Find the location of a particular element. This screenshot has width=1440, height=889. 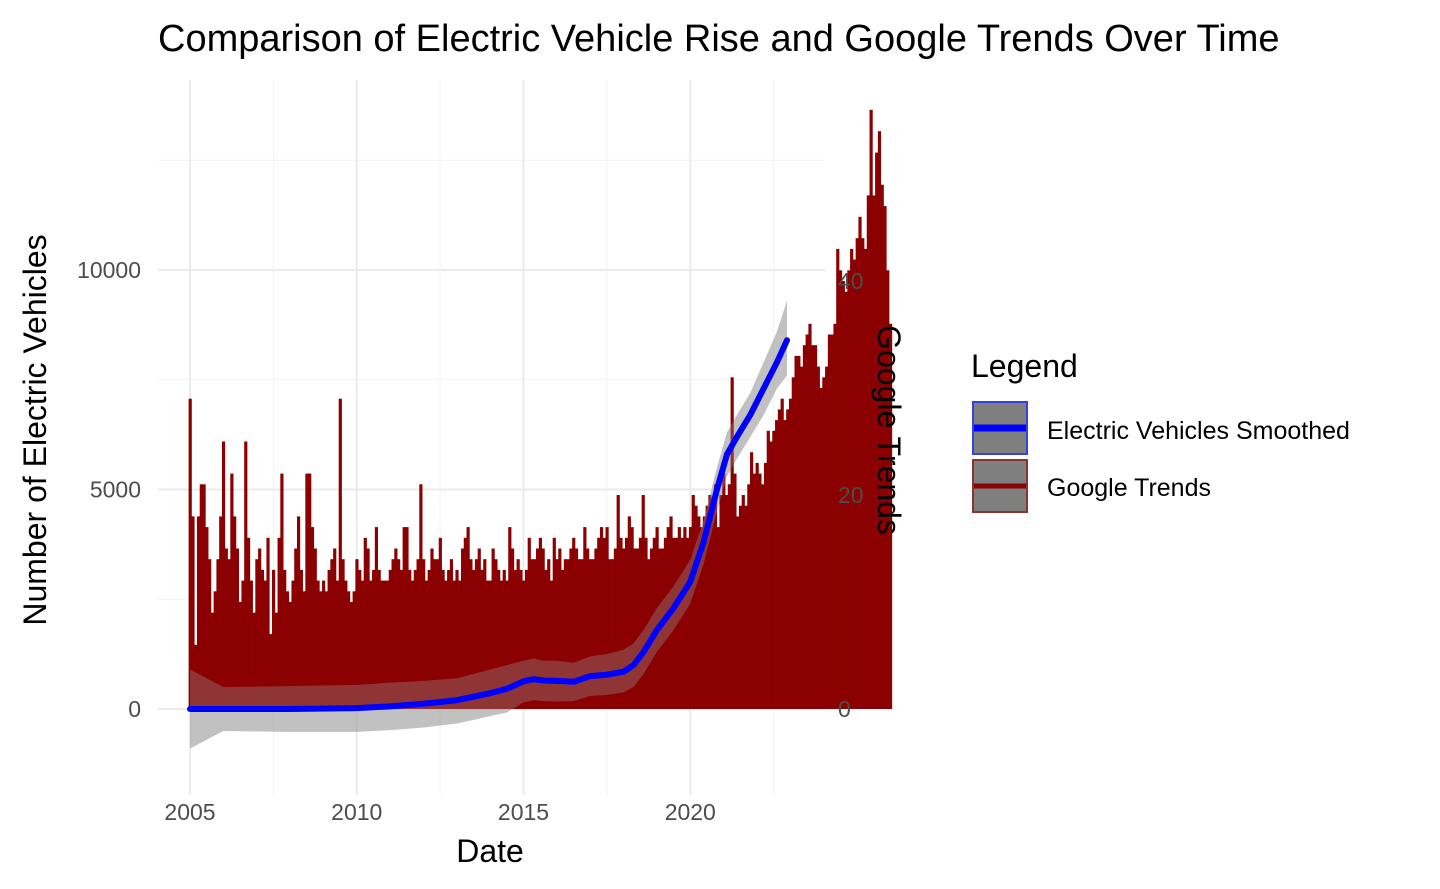

y-right-axis-title: Google Trends is located at coordinates (889, 430).